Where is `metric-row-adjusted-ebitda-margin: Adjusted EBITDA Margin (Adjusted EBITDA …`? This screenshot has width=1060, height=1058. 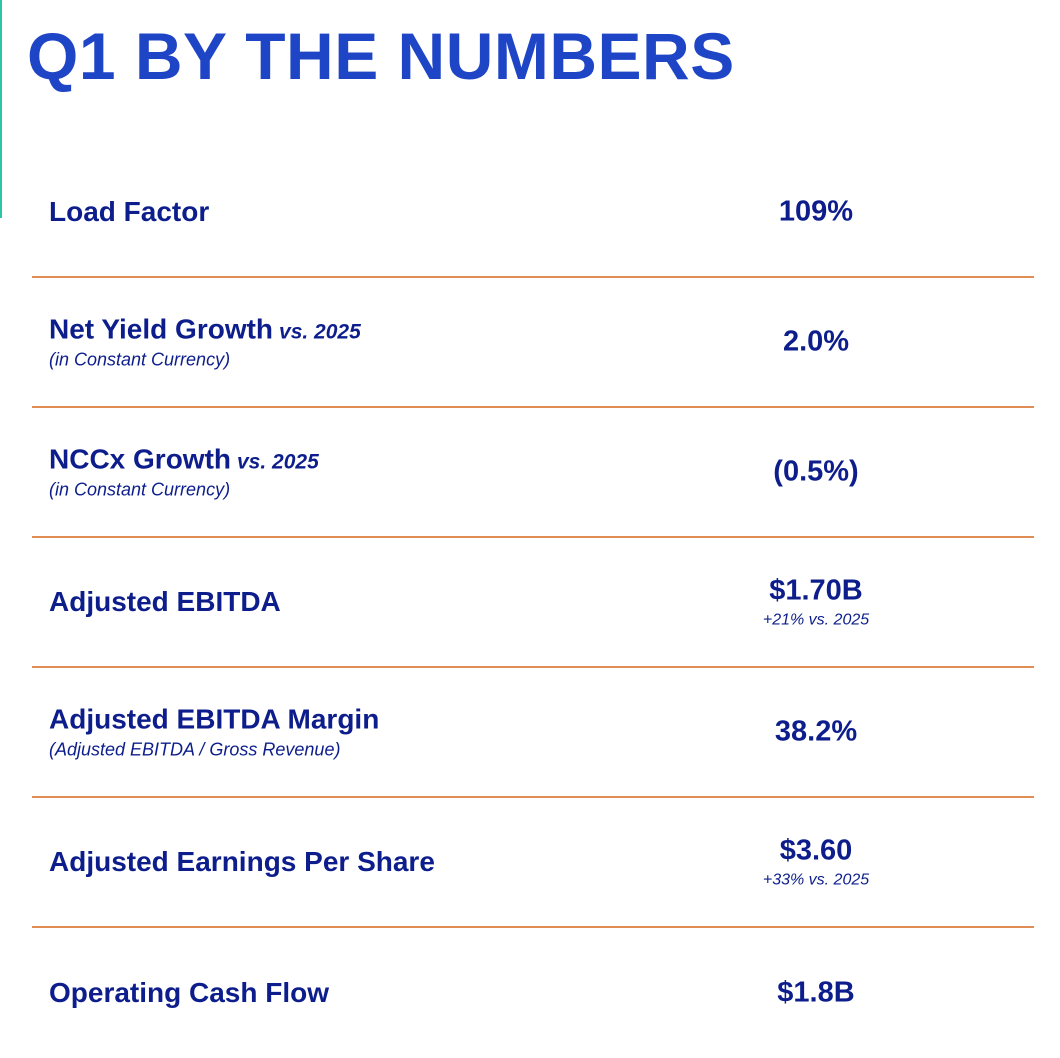
metric-row-adjusted-ebitda-margin: Adjusted EBITDA Margin (Adjusted EBITDA … is located at coordinates (533, 733).